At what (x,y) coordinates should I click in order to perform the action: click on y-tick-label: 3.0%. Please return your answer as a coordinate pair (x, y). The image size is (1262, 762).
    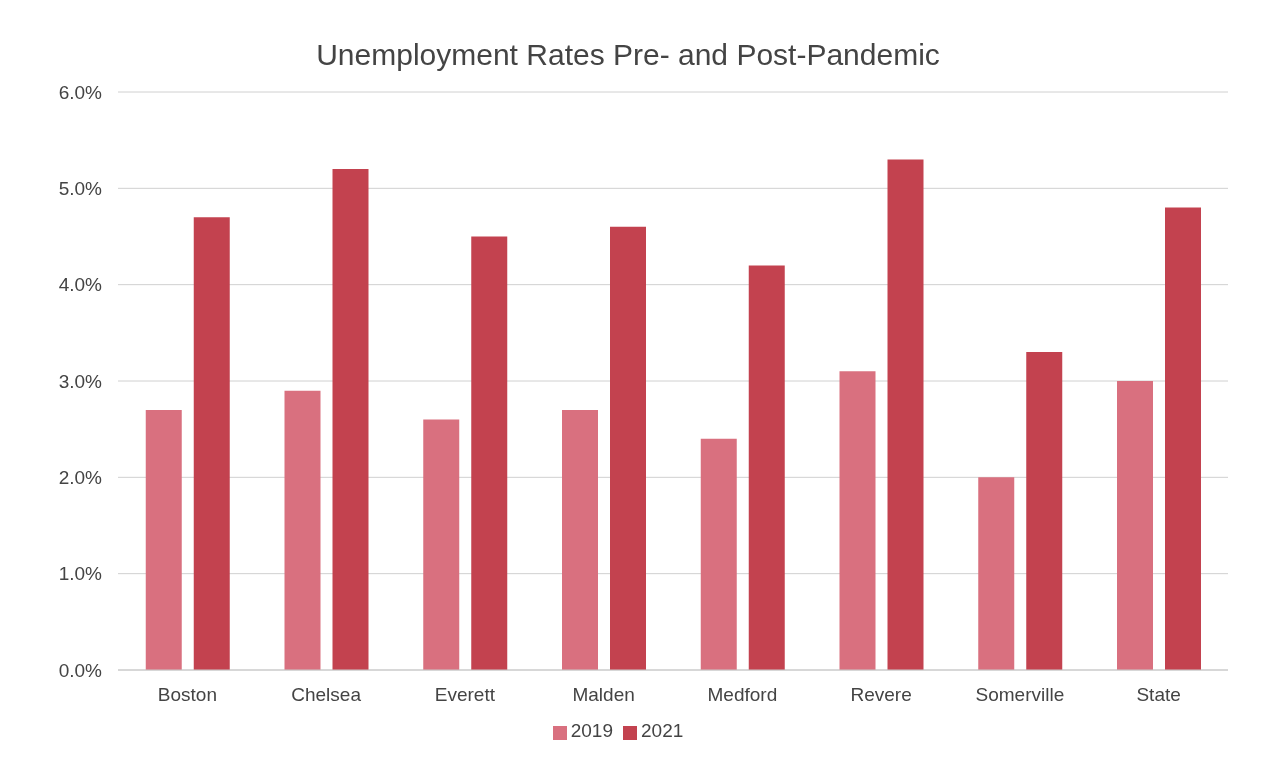
    Looking at the image, I should click on (80, 381).